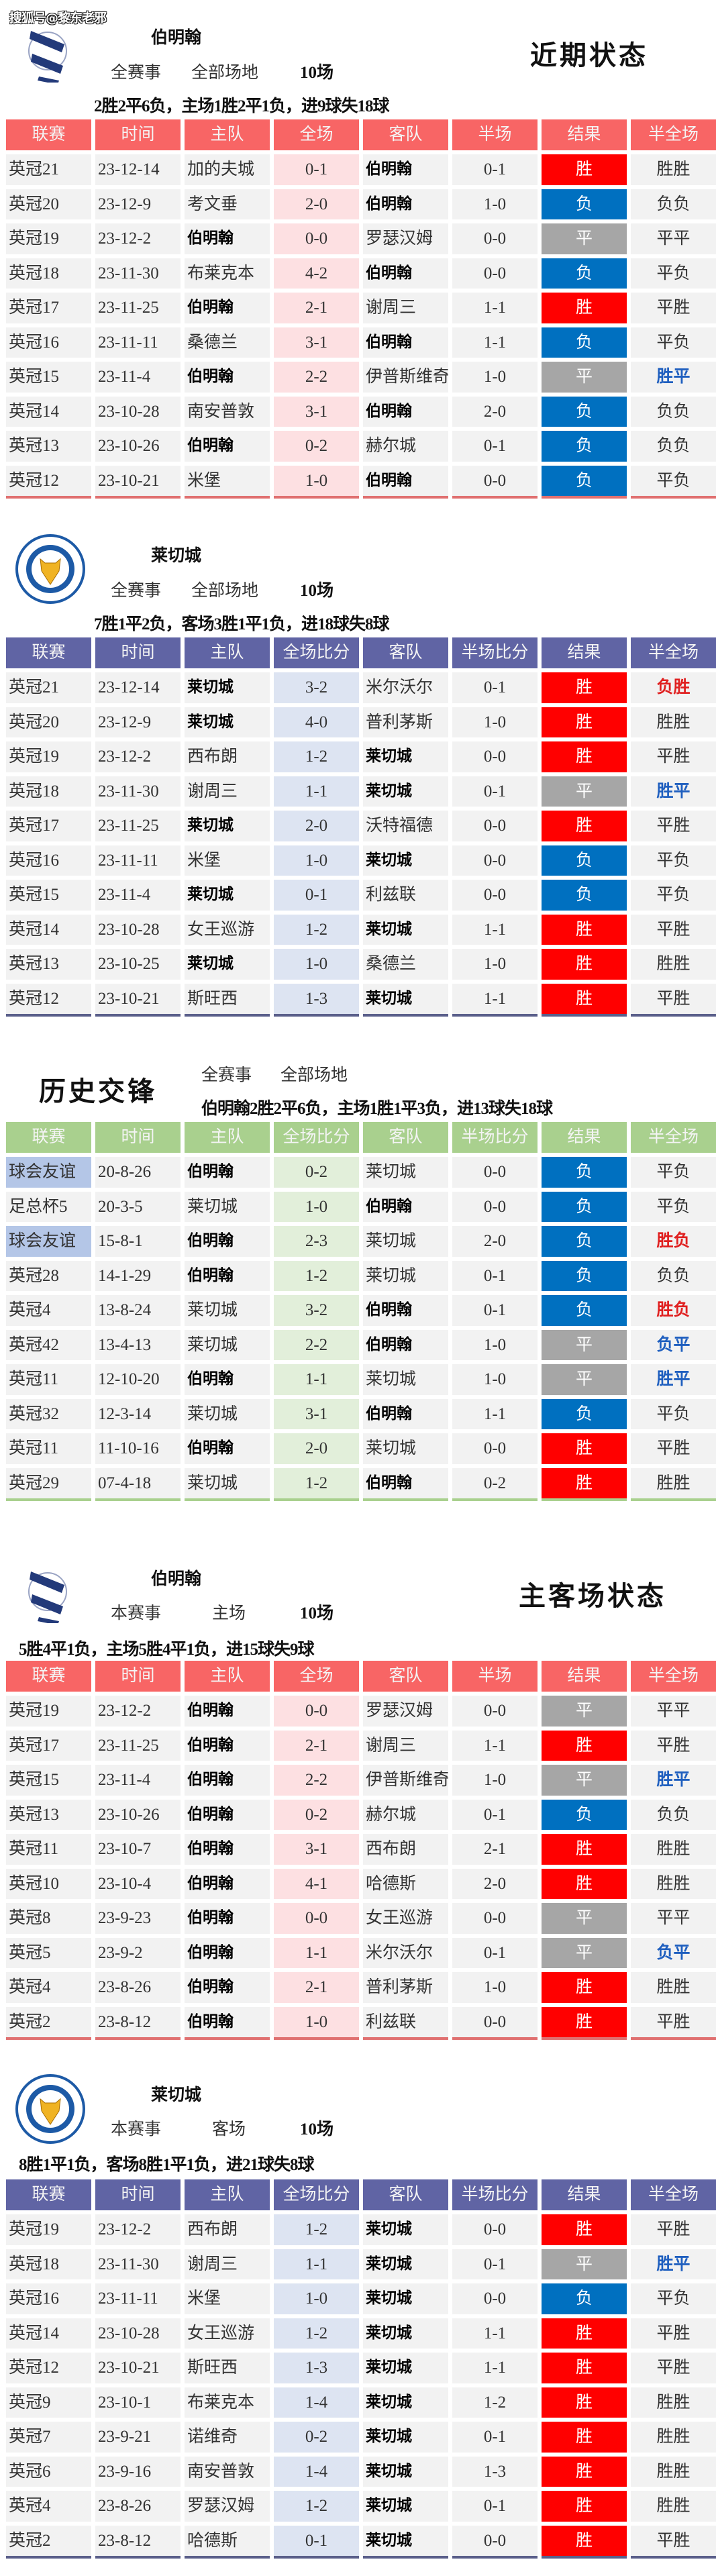 The image size is (716, 2576). I want to click on cell-full-time-score: 0-0, so click(316, 238).